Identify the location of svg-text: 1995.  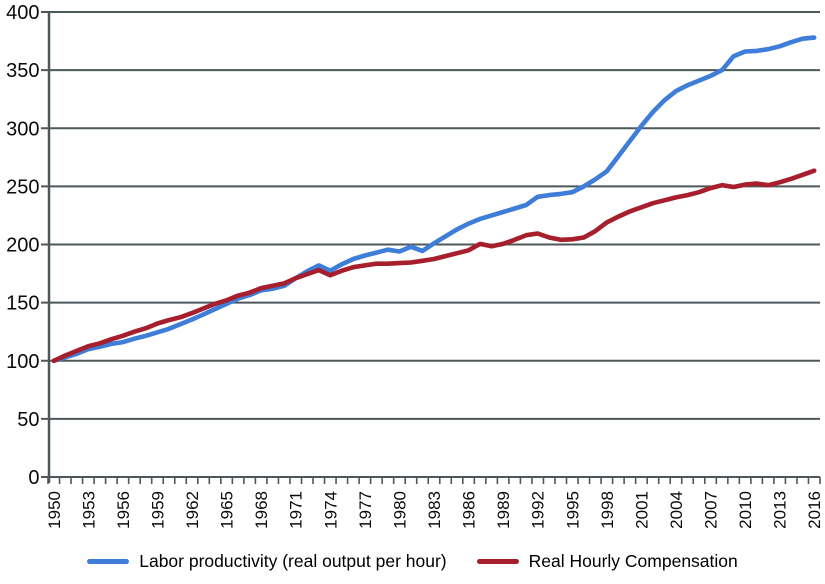
(572, 510).